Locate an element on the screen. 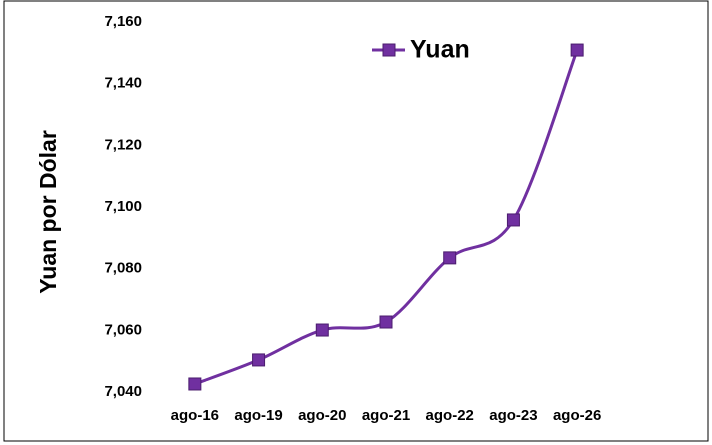 The image size is (712, 445). legend-label: Yuan is located at coordinates (440, 50).